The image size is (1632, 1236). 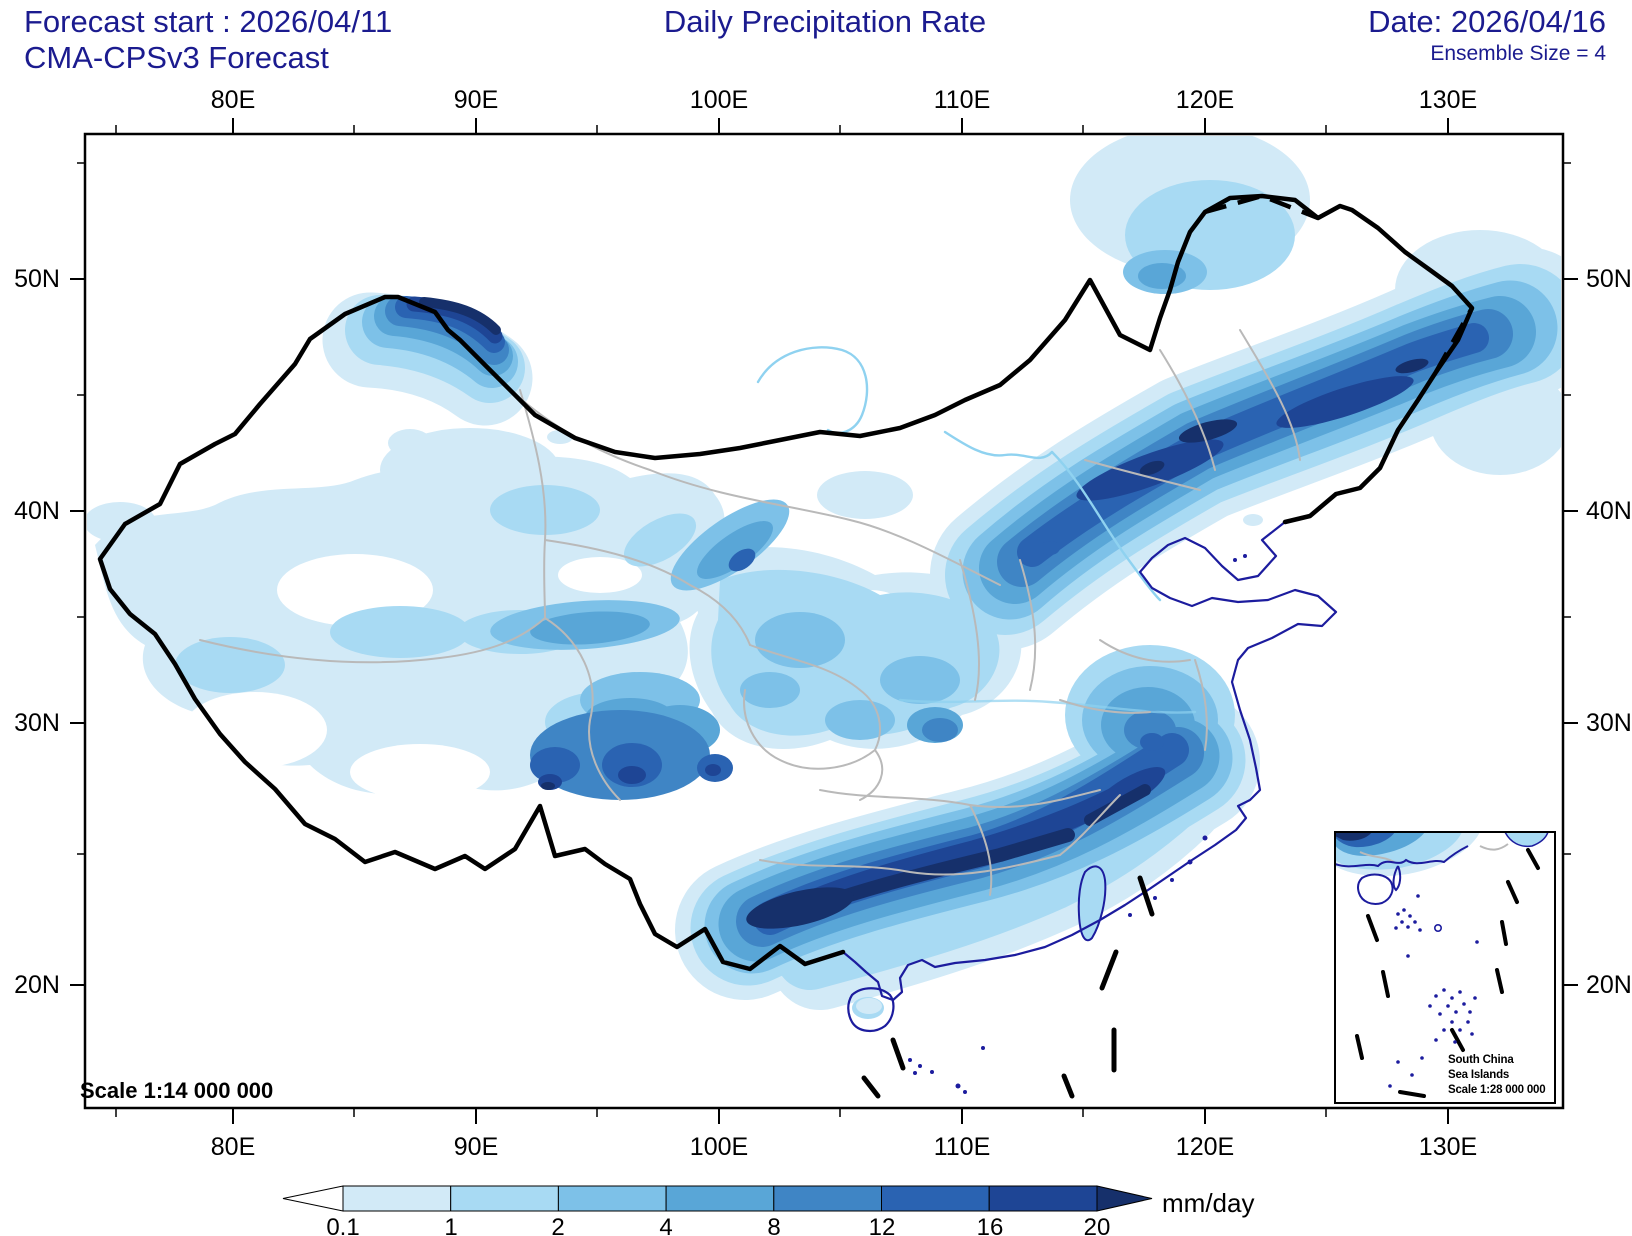 I want to click on inset-title-line1: South China, so click(x=1481, y=1060).